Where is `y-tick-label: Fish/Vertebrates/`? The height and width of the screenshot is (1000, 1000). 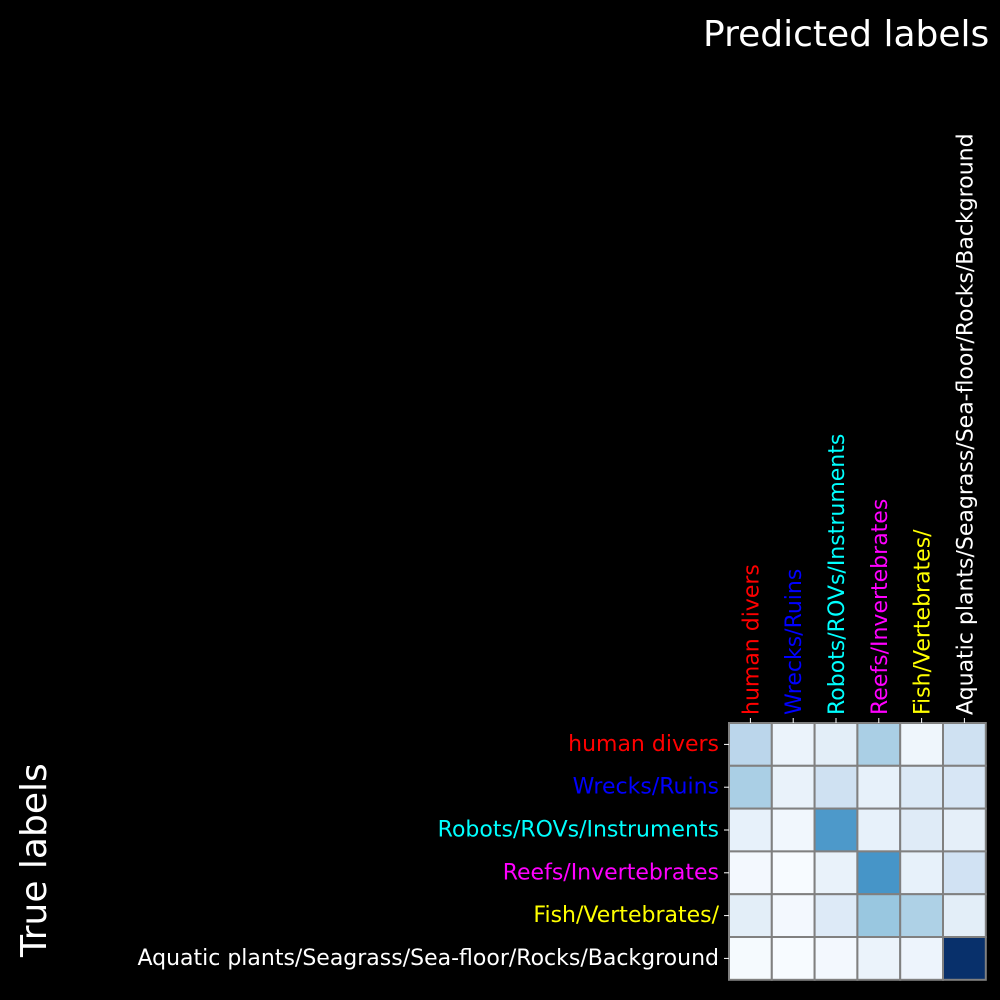
y-tick-label: Fish/Vertebrates/ is located at coordinates (626, 915).